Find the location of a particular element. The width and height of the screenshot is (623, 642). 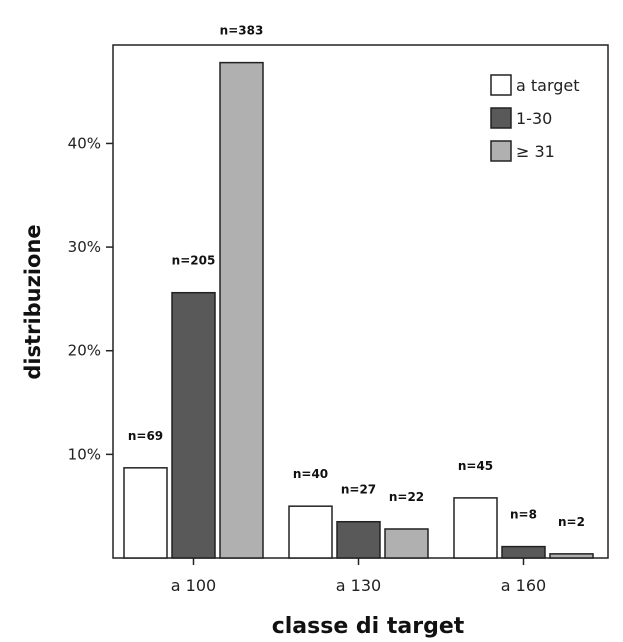

y-tick-label: 30% is located at coordinates (84, 247).